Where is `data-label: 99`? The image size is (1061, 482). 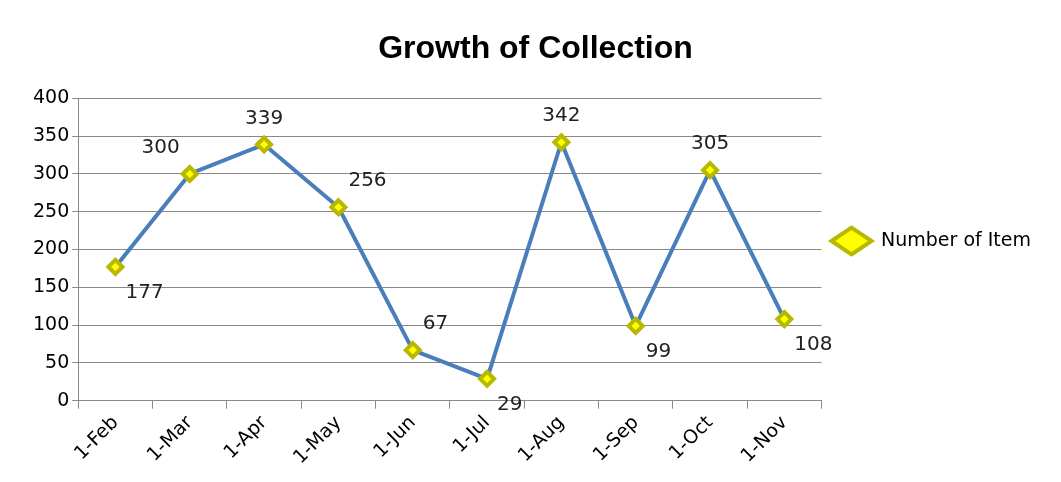
data-label: 99 is located at coordinates (658, 350).